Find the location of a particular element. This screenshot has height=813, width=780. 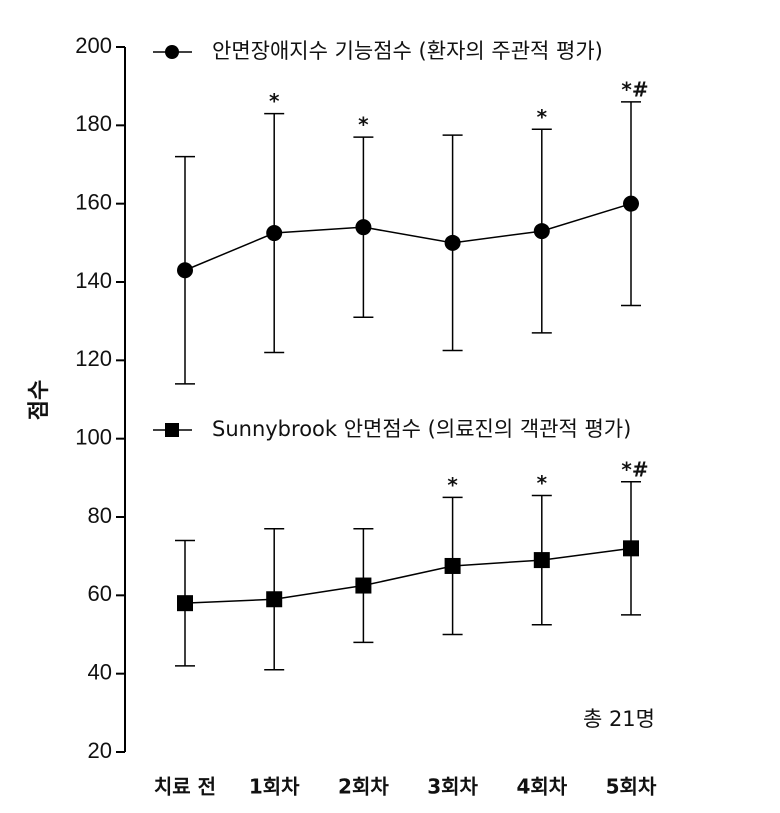

y-tick-label: 20 is located at coordinates (100, 750).